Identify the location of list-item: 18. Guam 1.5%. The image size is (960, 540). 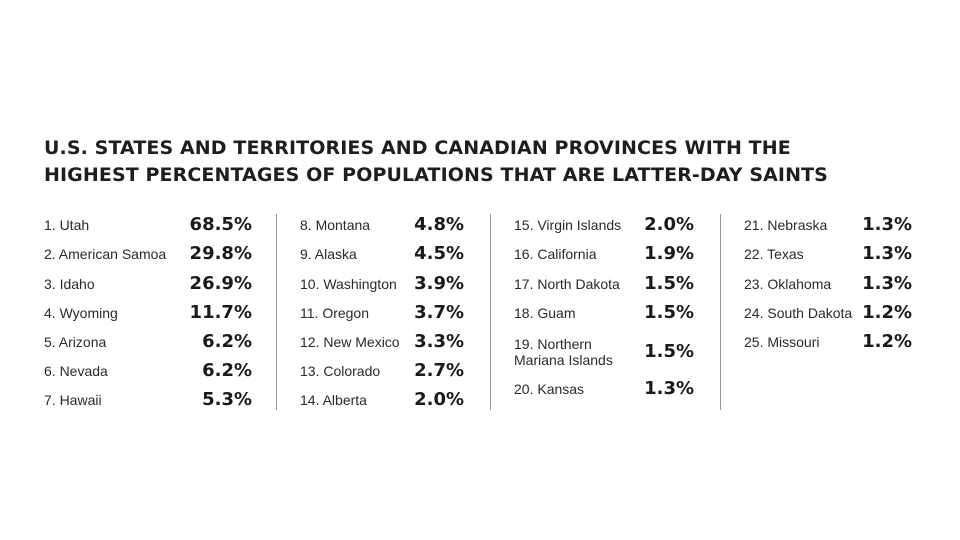
(604, 312).